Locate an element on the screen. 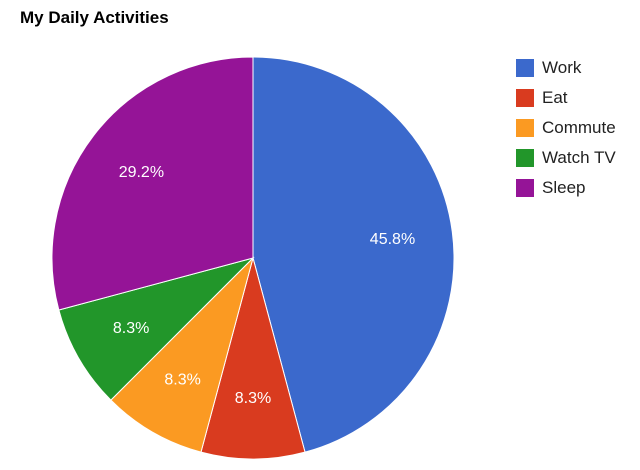 Image resolution: width=640 pixels, height=470 pixels. legend-label-sleep: Sleep is located at coordinates (564, 187).